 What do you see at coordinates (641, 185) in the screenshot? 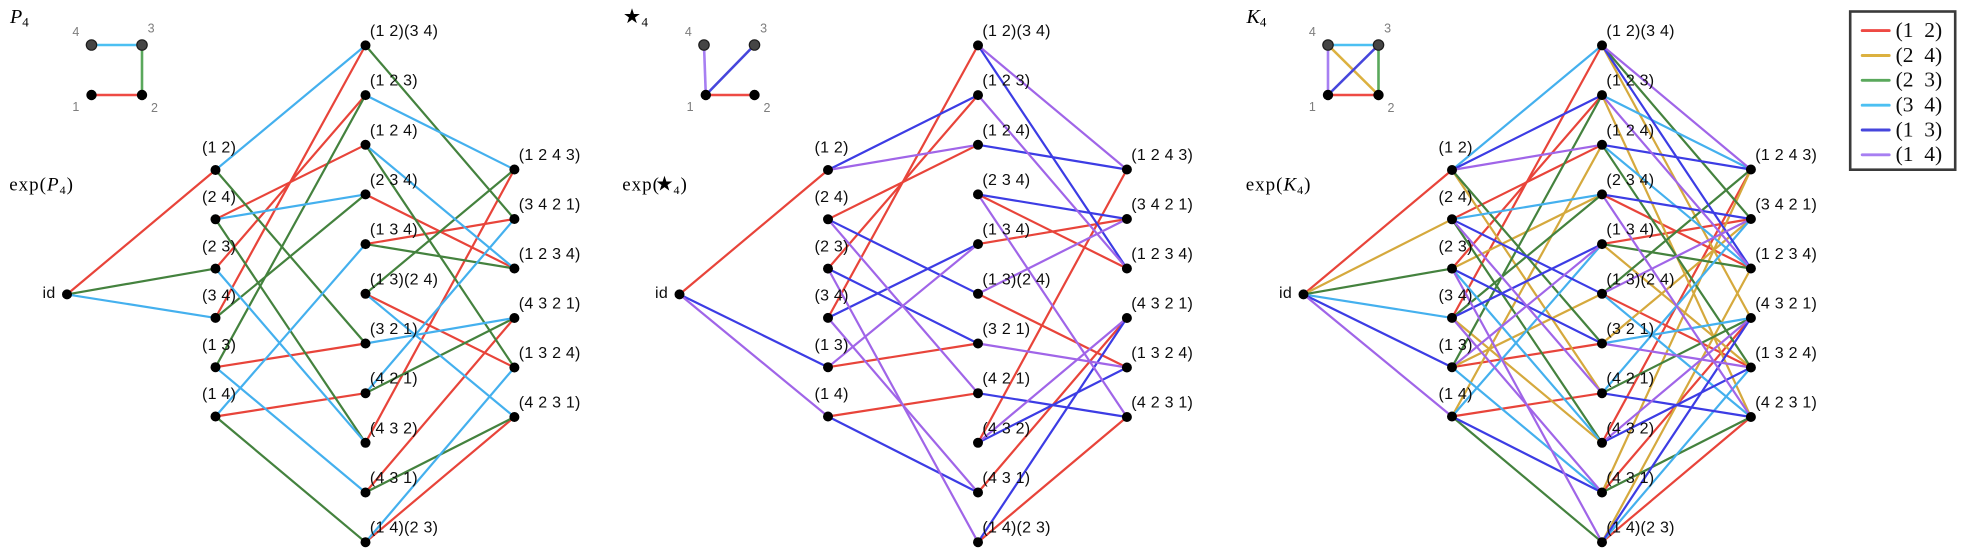
I see `svg-text: exp(` at bounding box center [641, 185].